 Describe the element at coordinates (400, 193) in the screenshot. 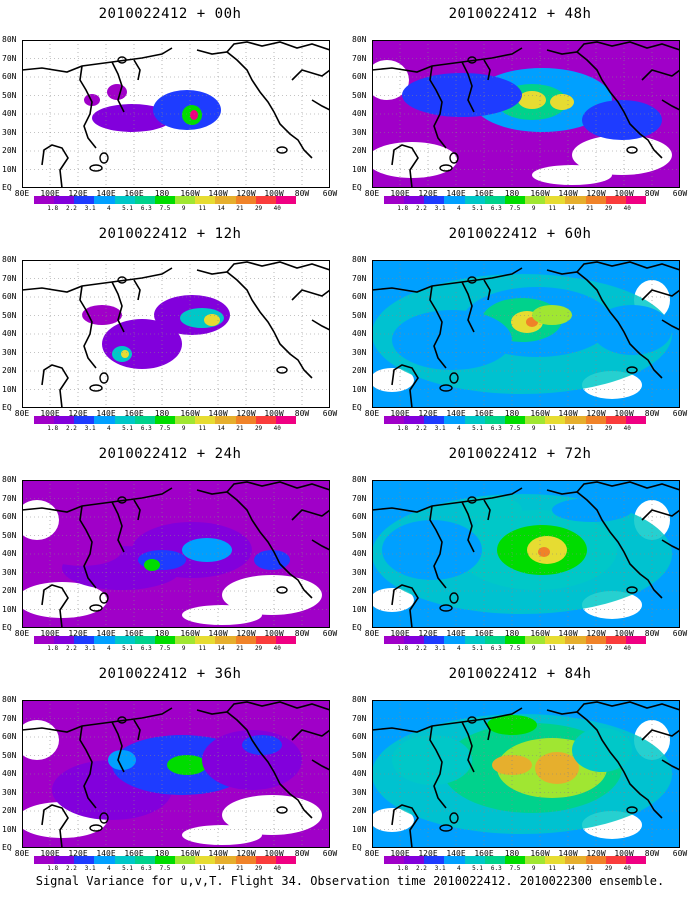

I see `lon-label: 100E` at that location.